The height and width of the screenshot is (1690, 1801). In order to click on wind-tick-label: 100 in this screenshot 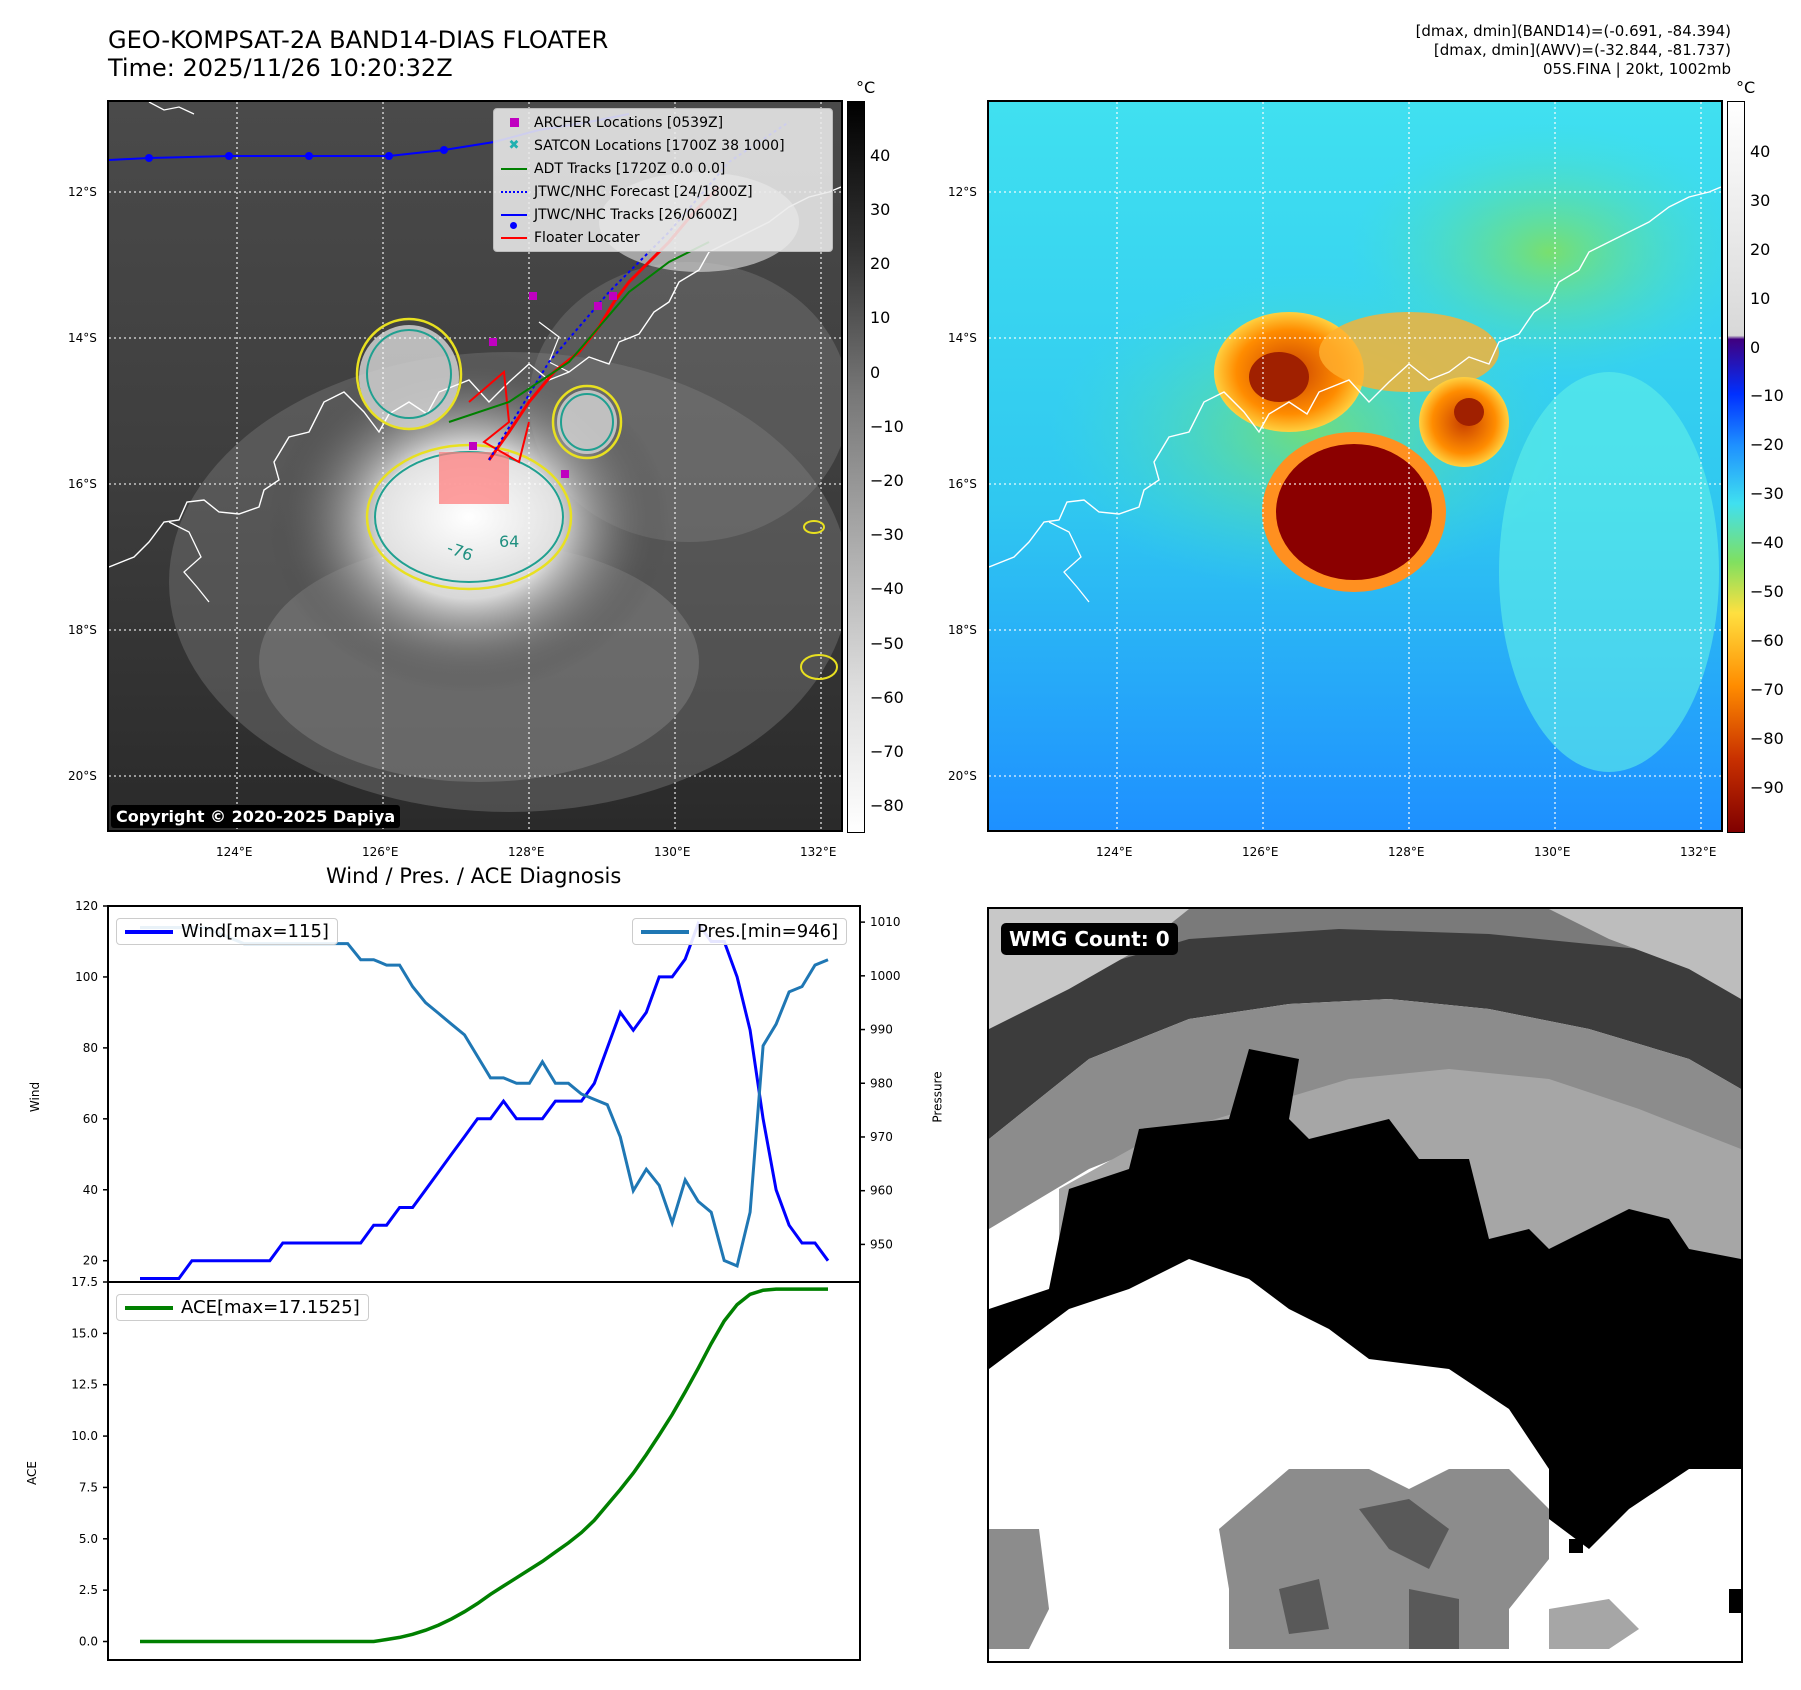, I will do `click(86, 977)`.